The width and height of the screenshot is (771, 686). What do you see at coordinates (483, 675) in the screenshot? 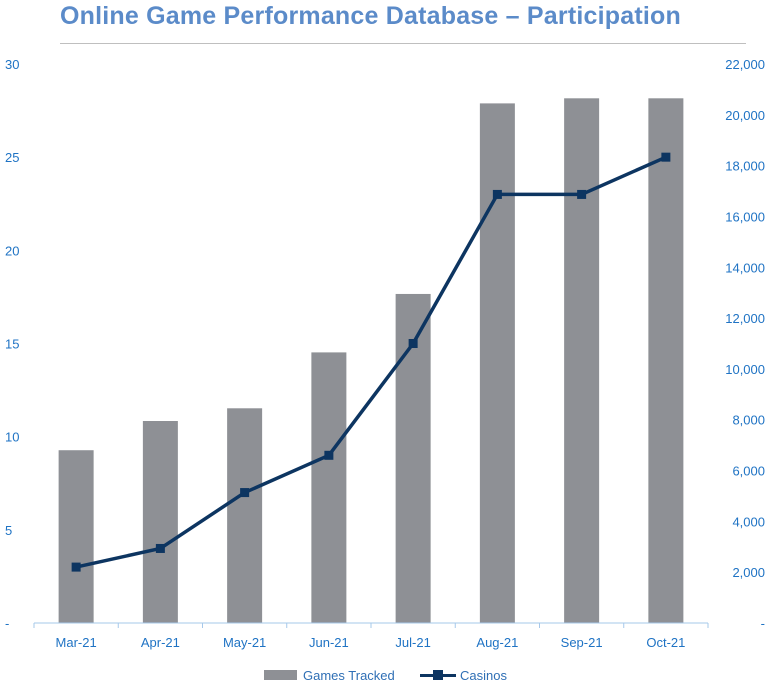
I see `legend-label-casinos: Casinos` at bounding box center [483, 675].